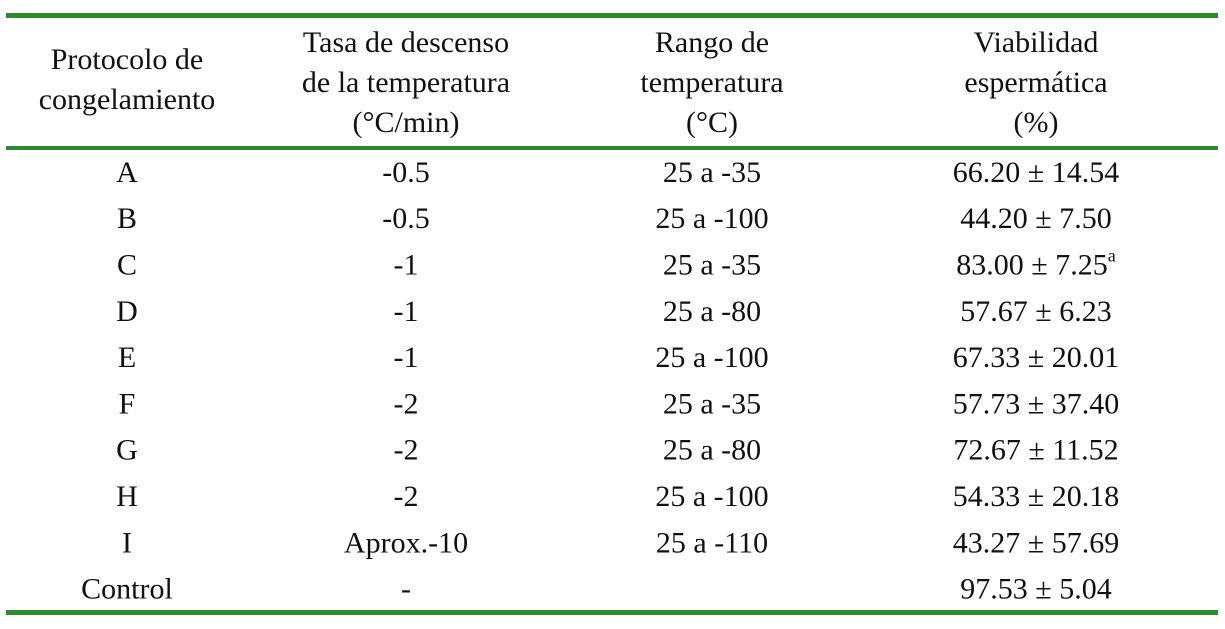 The image size is (1225, 629). I want to click on bottom-rule, so click(612, 612).